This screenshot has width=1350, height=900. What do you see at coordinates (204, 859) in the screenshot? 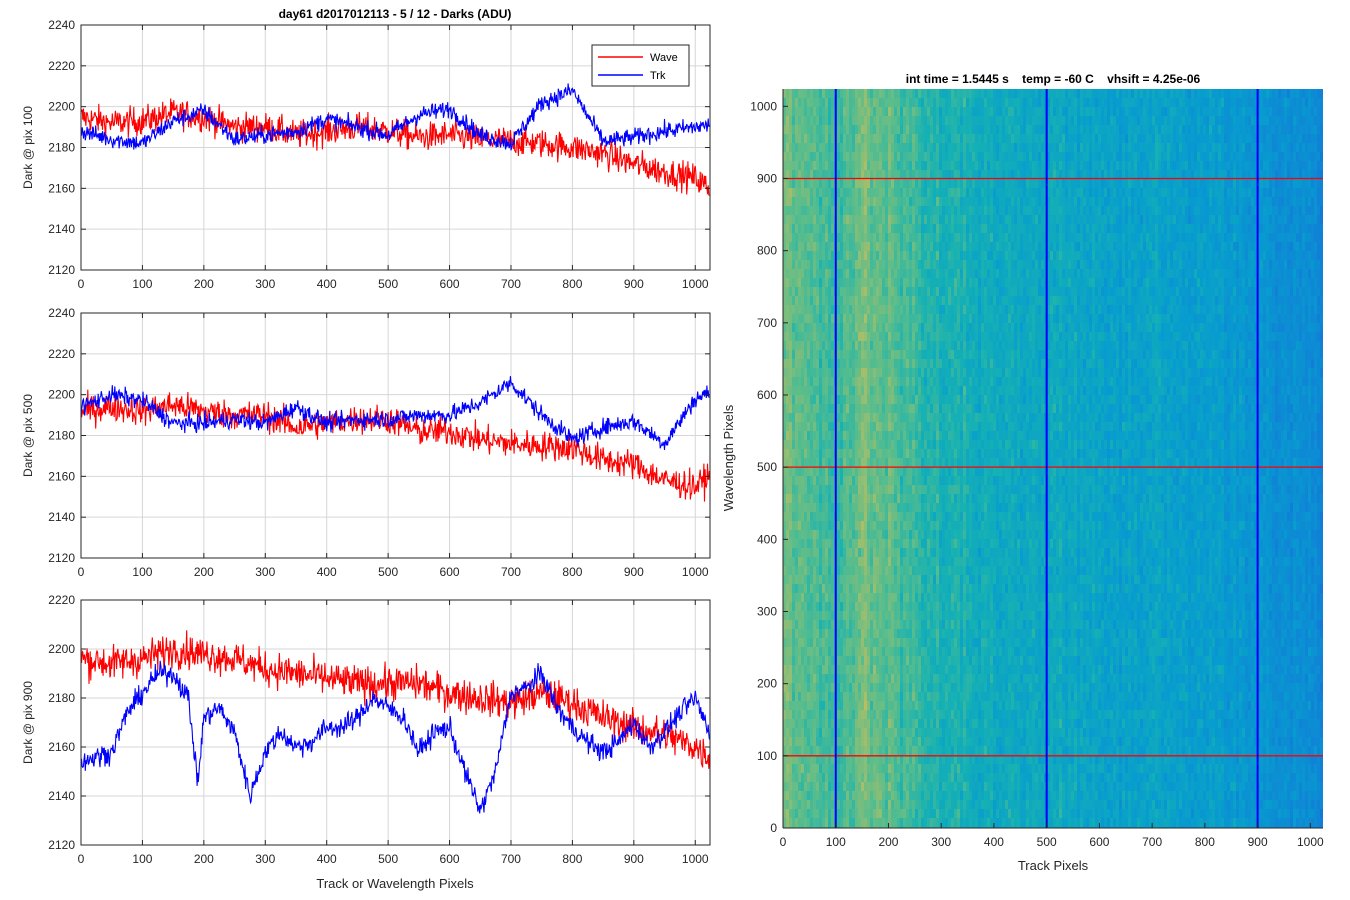
I see `x-tick-label: 200` at bounding box center [204, 859].